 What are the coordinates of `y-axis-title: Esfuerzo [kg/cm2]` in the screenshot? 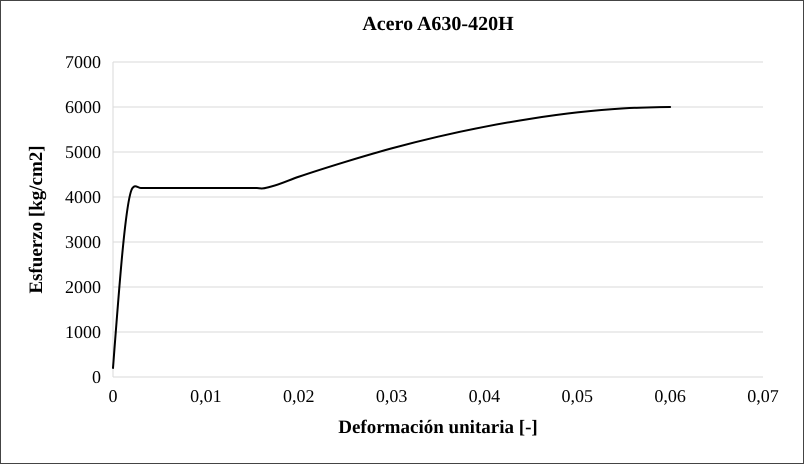 It's located at (36, 219).